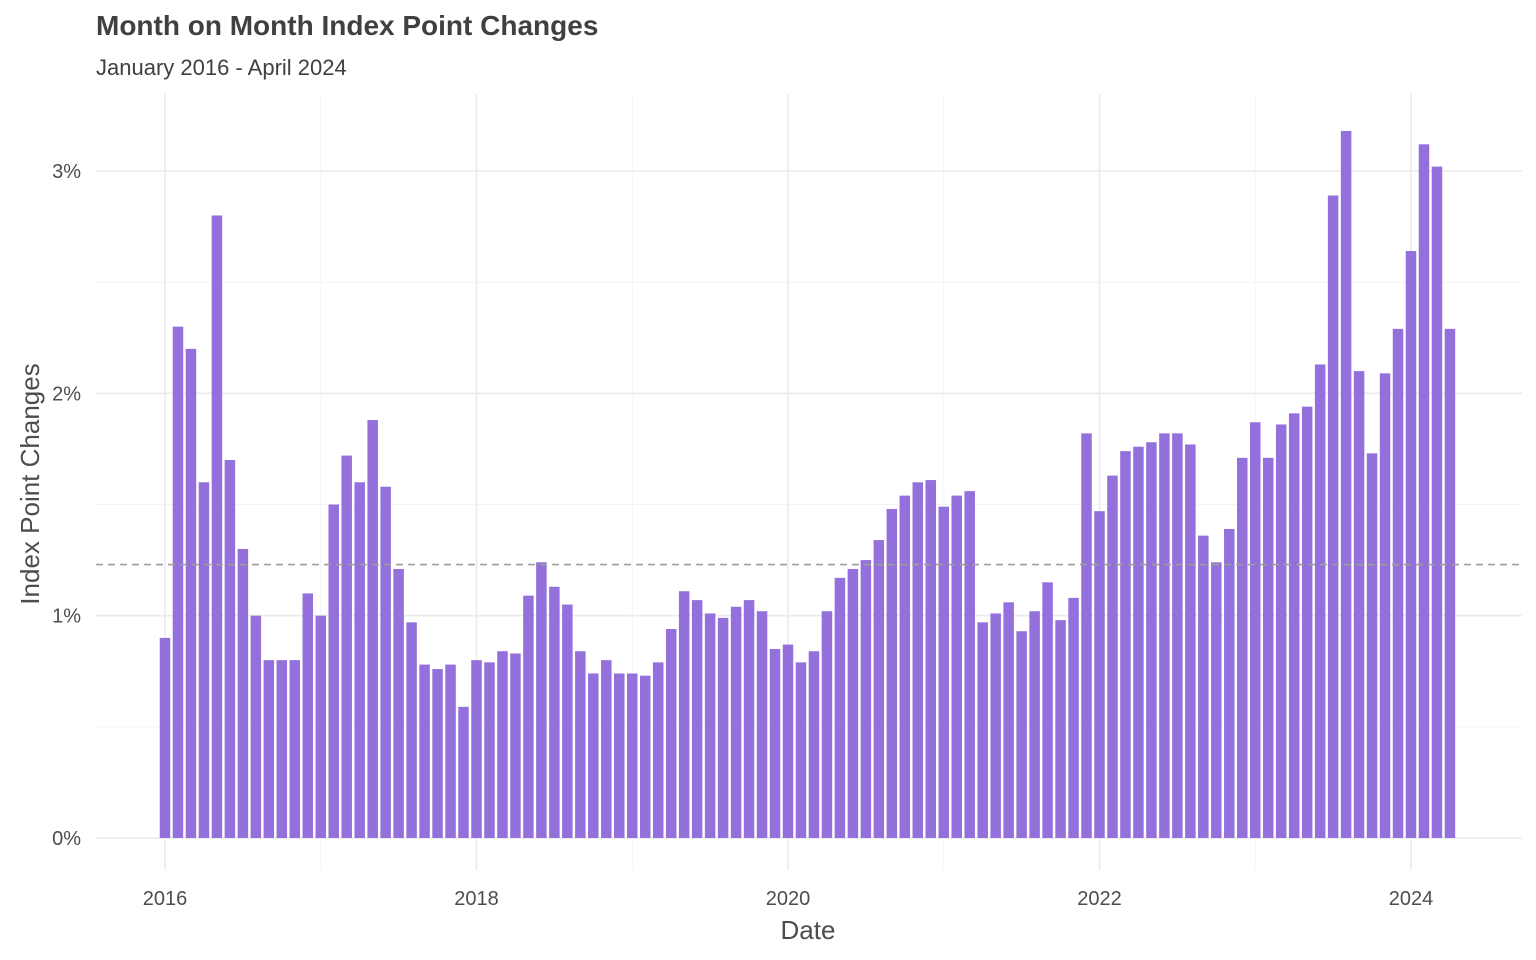 Image resolution: width=1536 pixels, height=960 pixels. Describe the element at coordinates (1411, 899) in the screenshot. I see `x-tick-label: 2024` at that location.